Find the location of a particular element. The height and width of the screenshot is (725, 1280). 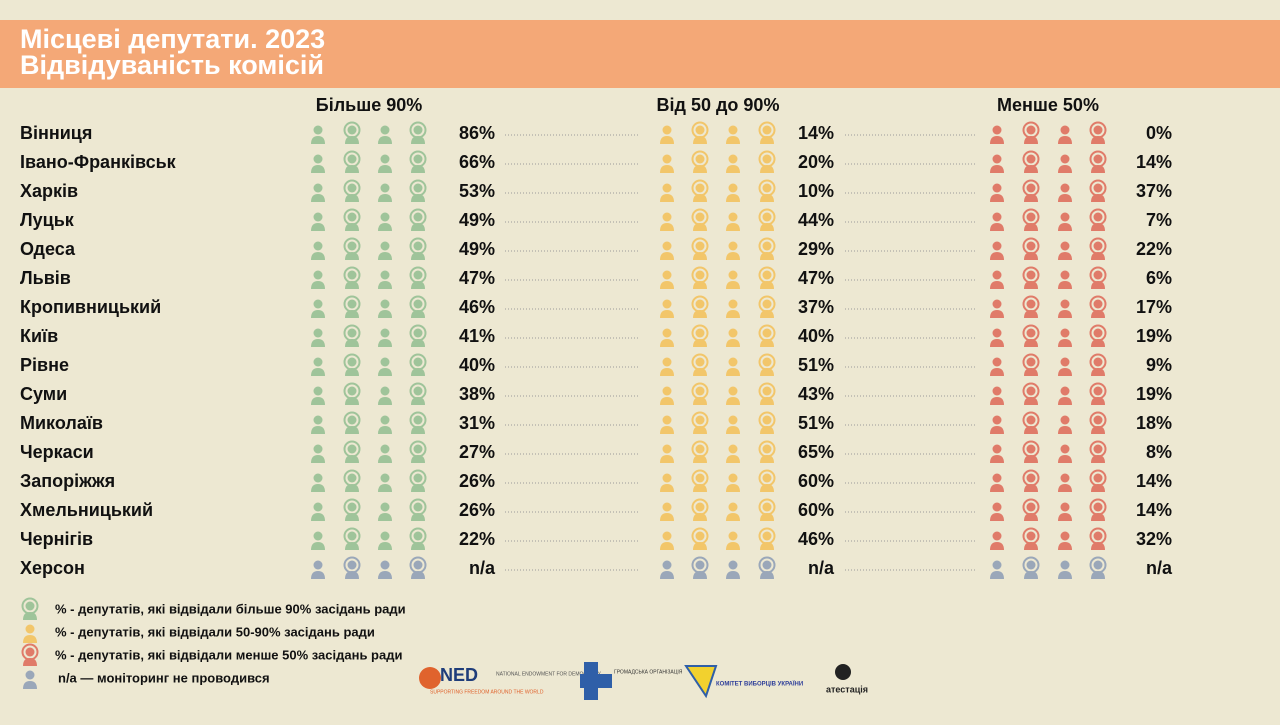

cell-value: 43% is located at coordinates (816, 394).